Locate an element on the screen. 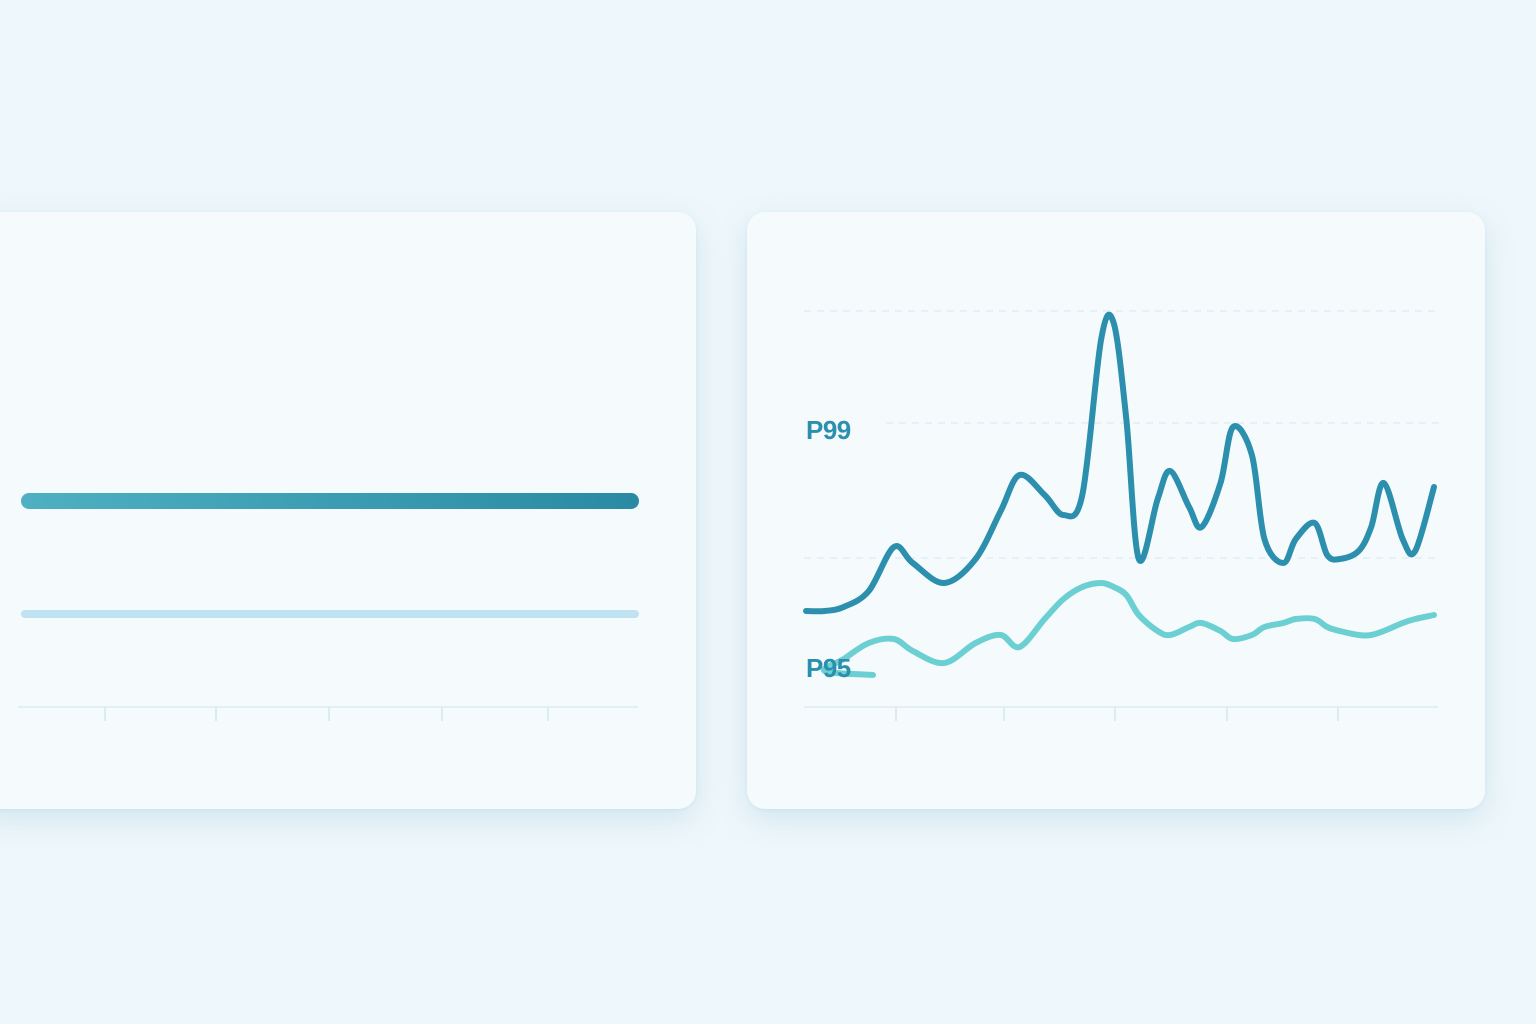 This screenshot has width=1536, height=1024. series-label-p99: P99 is located at coordinates (828, 430).